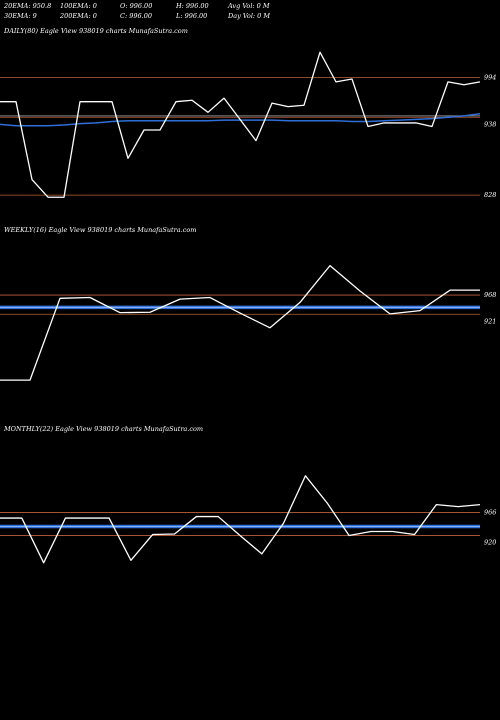 The image size is (500, 720). I want to click on ema30-label: 30EMA: 9, so click(20, 16).